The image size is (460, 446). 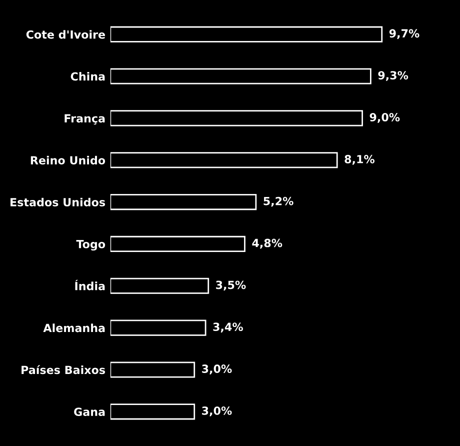 I want to click on y-tick-label: Alemanha, so click(x=74, y=328).